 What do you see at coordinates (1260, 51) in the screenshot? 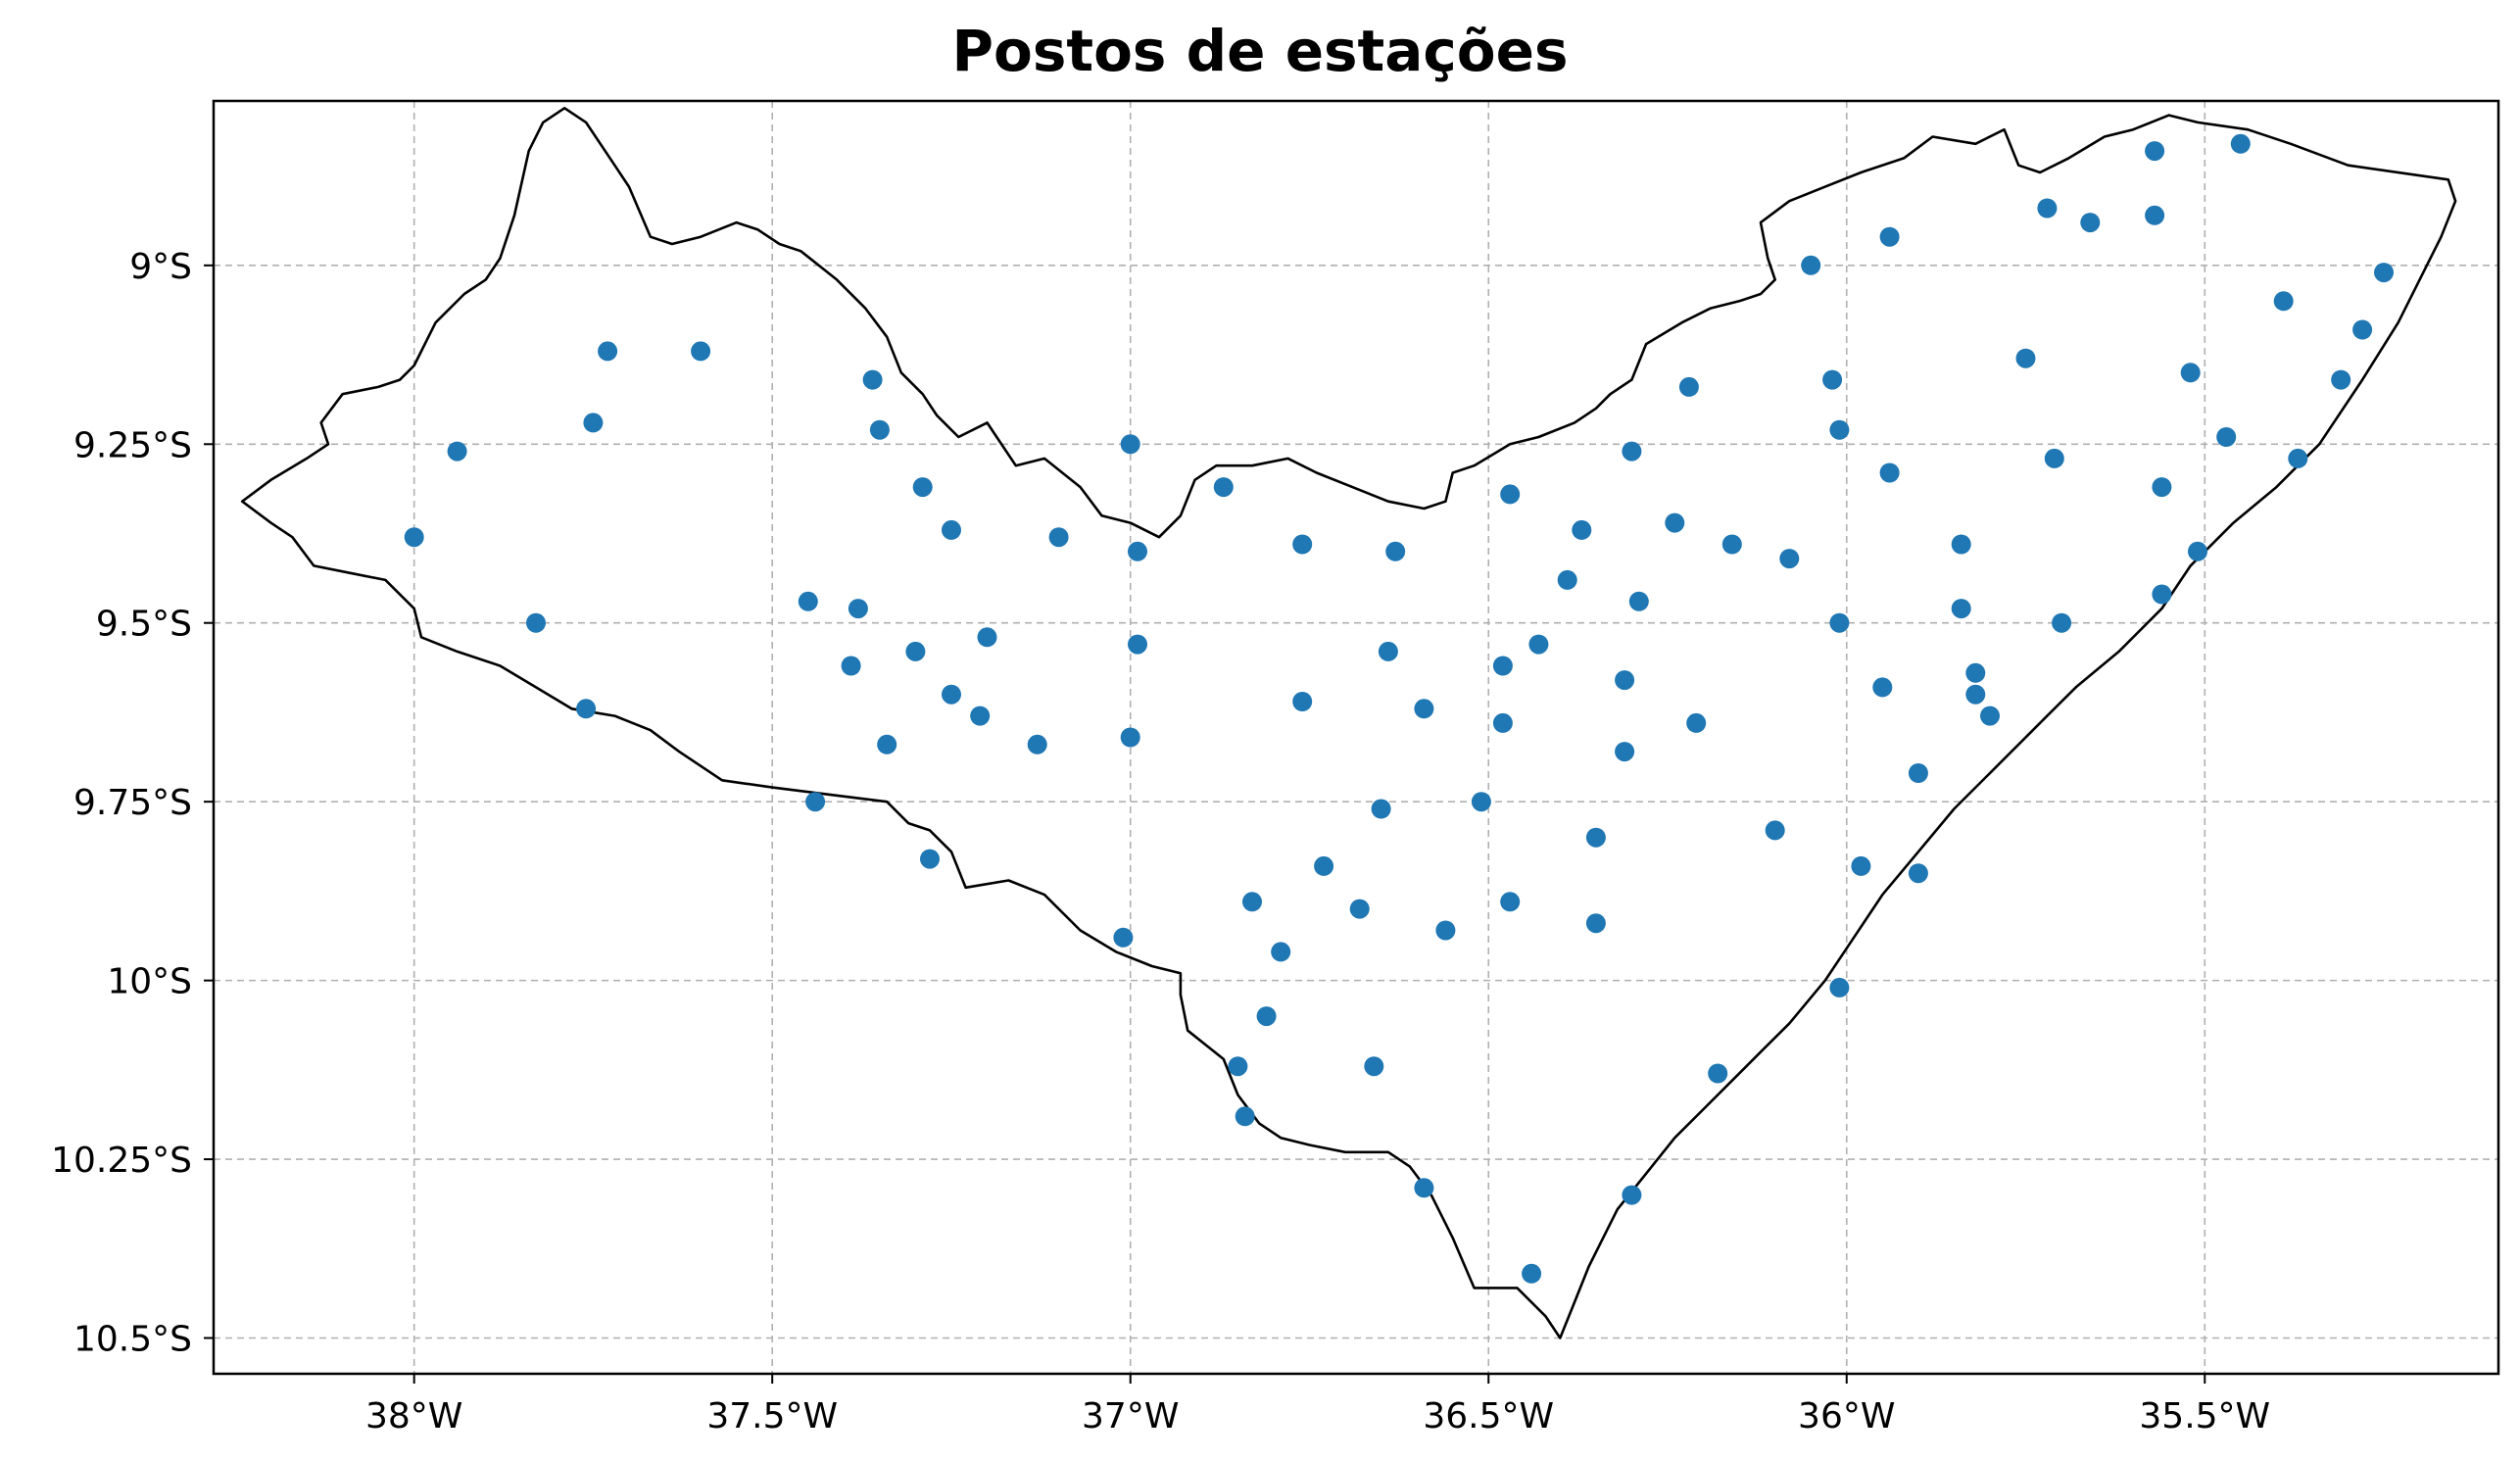
I see `map-title: Postos de estações` at bounding box center [1260, 51].